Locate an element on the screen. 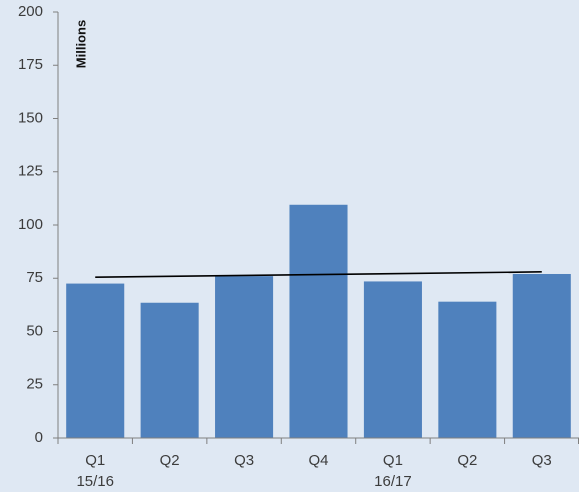  x-tick-sublabel: 15/16 is located at coordinates (95, 481).